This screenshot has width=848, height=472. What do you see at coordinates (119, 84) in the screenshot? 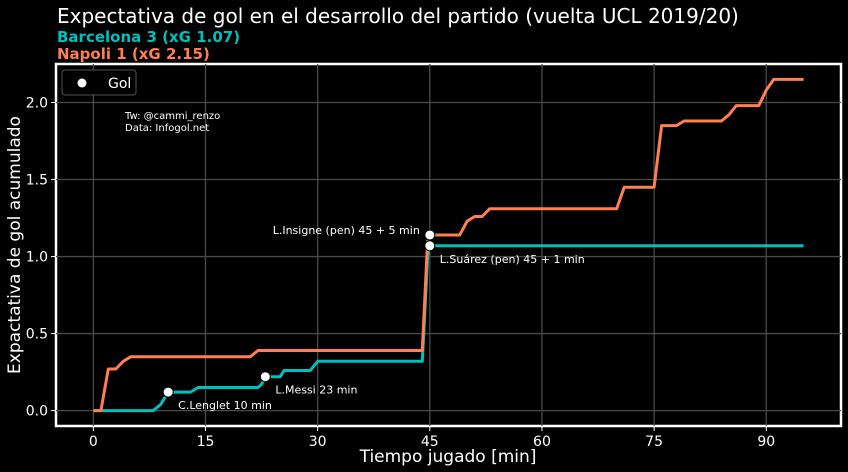
I see `legend-entry-goal: Gol` at bounding box center [119, 84].